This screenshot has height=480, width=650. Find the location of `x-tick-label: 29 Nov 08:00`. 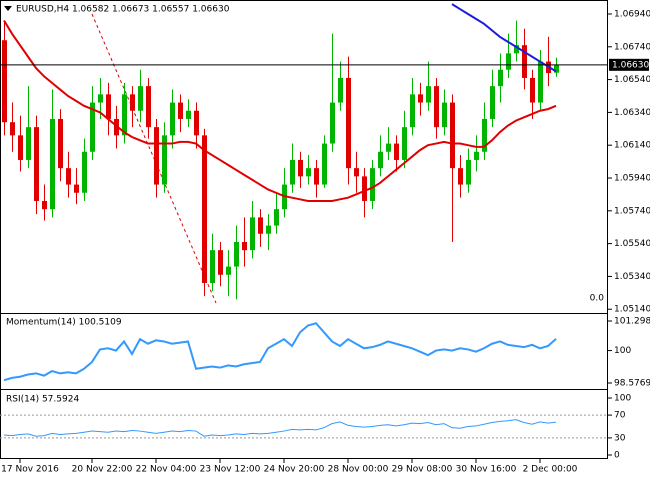

x-tick-label: 29 Nov 08:00 is located at coordinates (422, 470).